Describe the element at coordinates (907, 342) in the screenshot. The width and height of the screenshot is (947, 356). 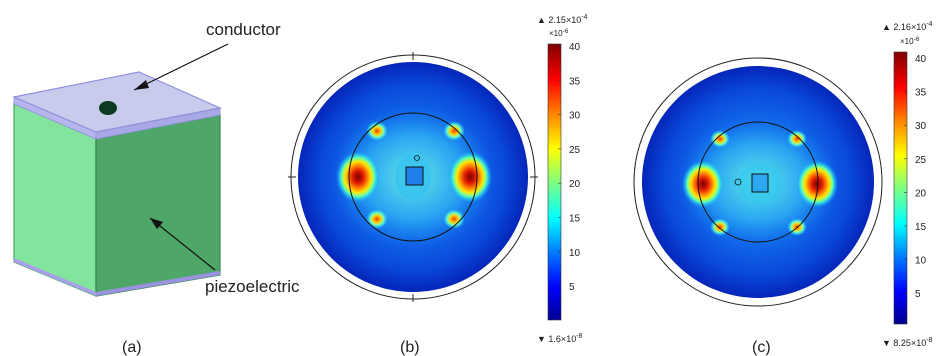
I see `colorbar-min-c: ▼ 8.25×10-8` at that location.